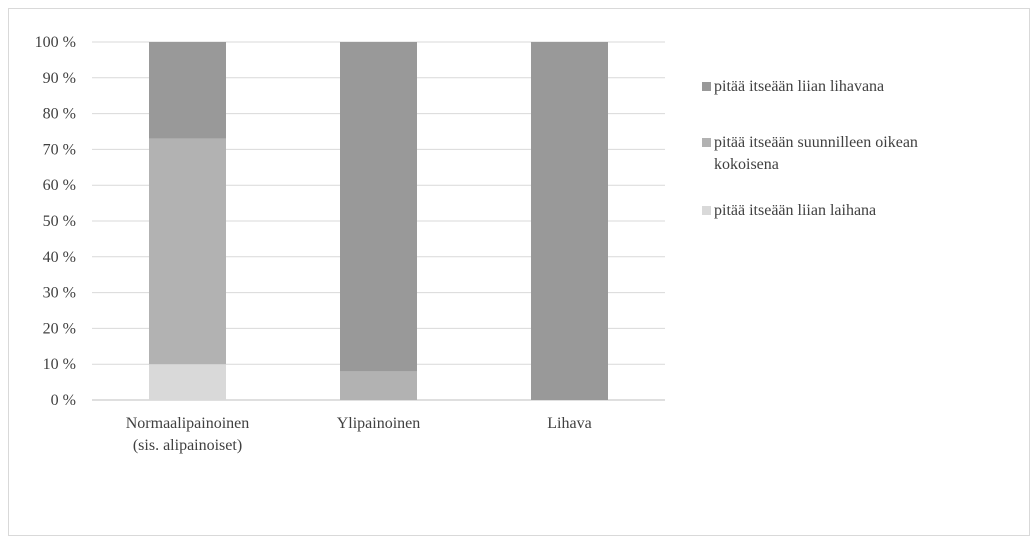  I want to click on legend-label: pitää itseään suunnilleen oikean, so click(816, 142).